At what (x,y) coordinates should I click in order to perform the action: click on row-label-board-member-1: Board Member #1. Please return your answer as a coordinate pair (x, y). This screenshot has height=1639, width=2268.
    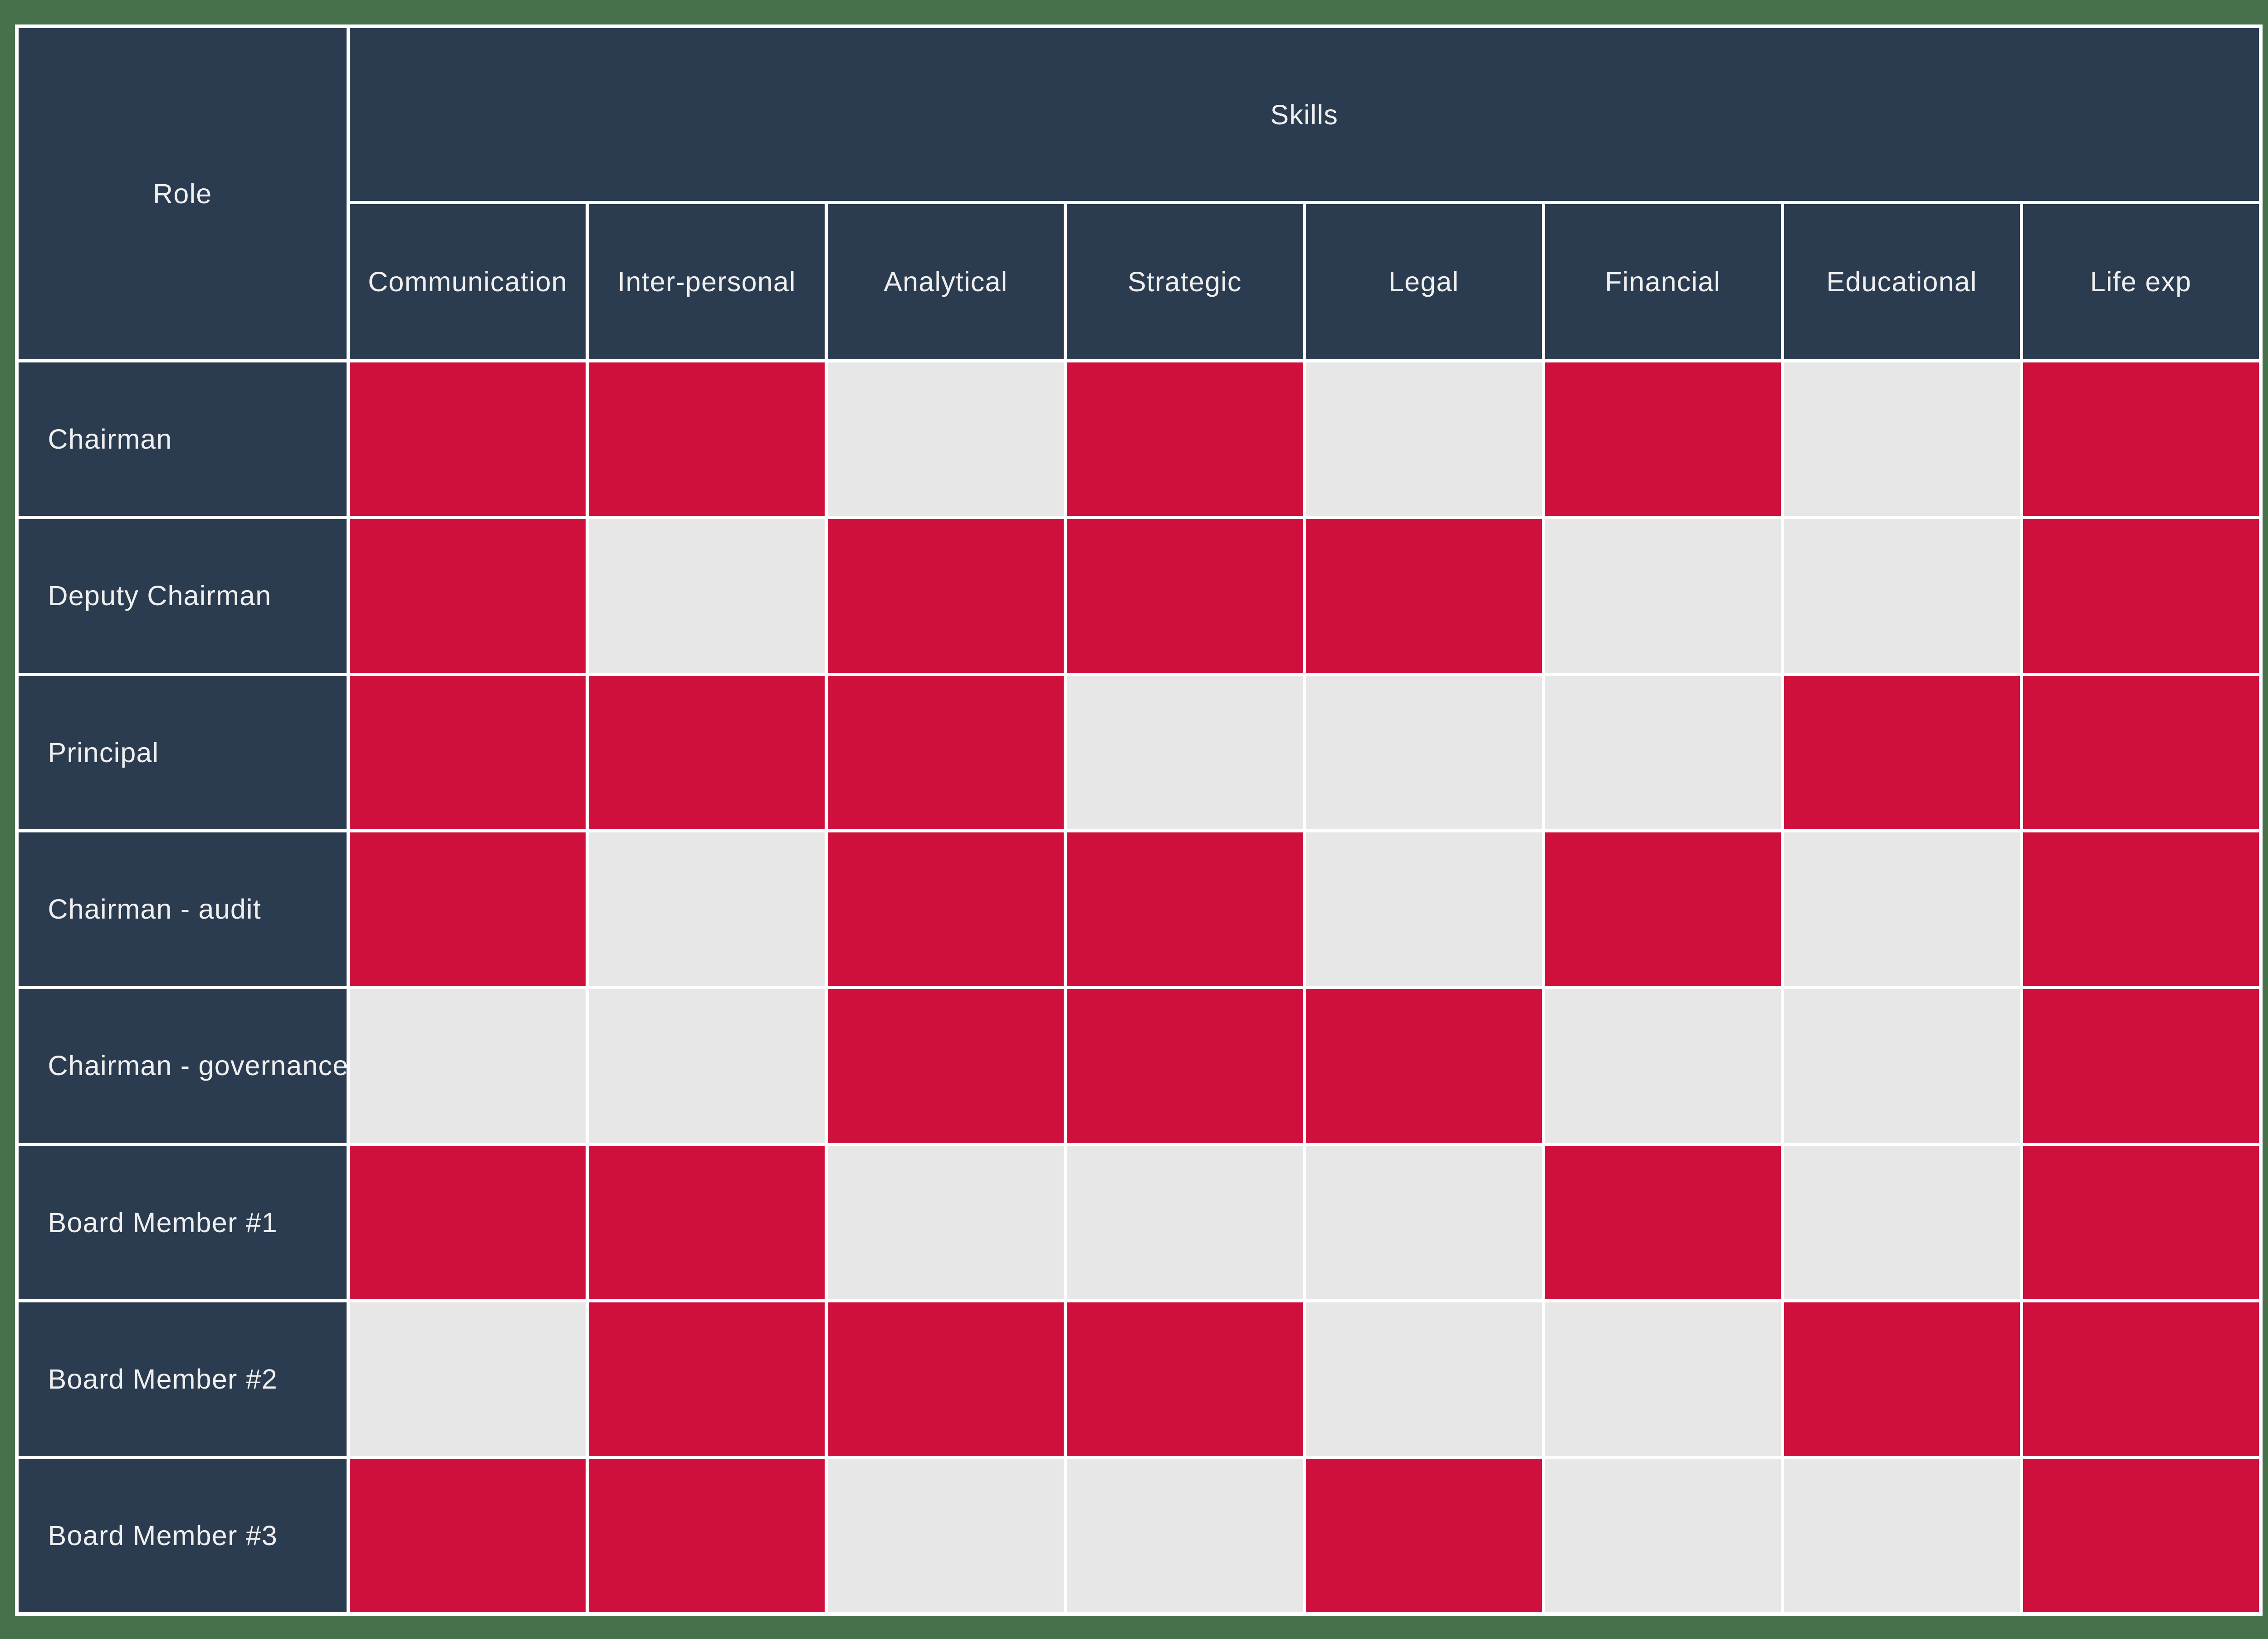
    Looking at the image, I should click on (182, 1222).